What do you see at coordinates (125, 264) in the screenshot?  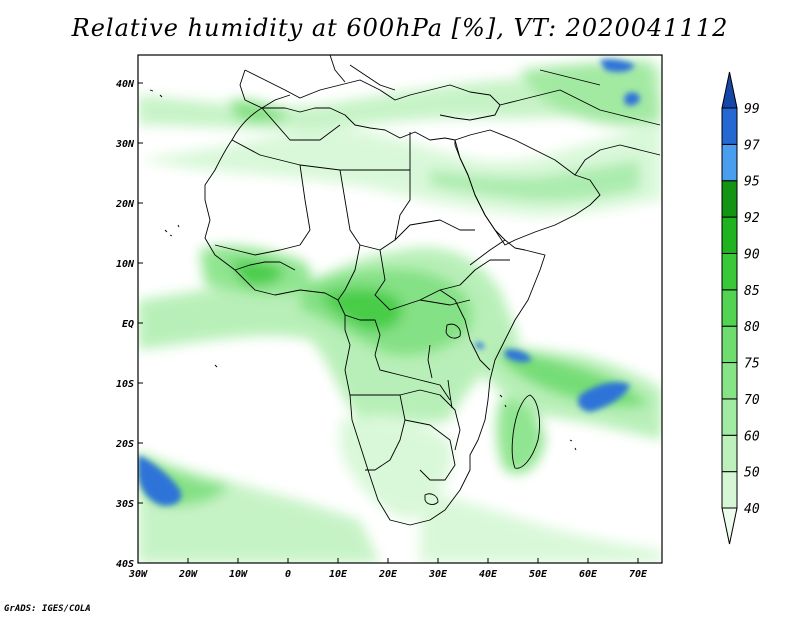 I see `lat-tick-label: 10N` at bounding box center [125, 264].